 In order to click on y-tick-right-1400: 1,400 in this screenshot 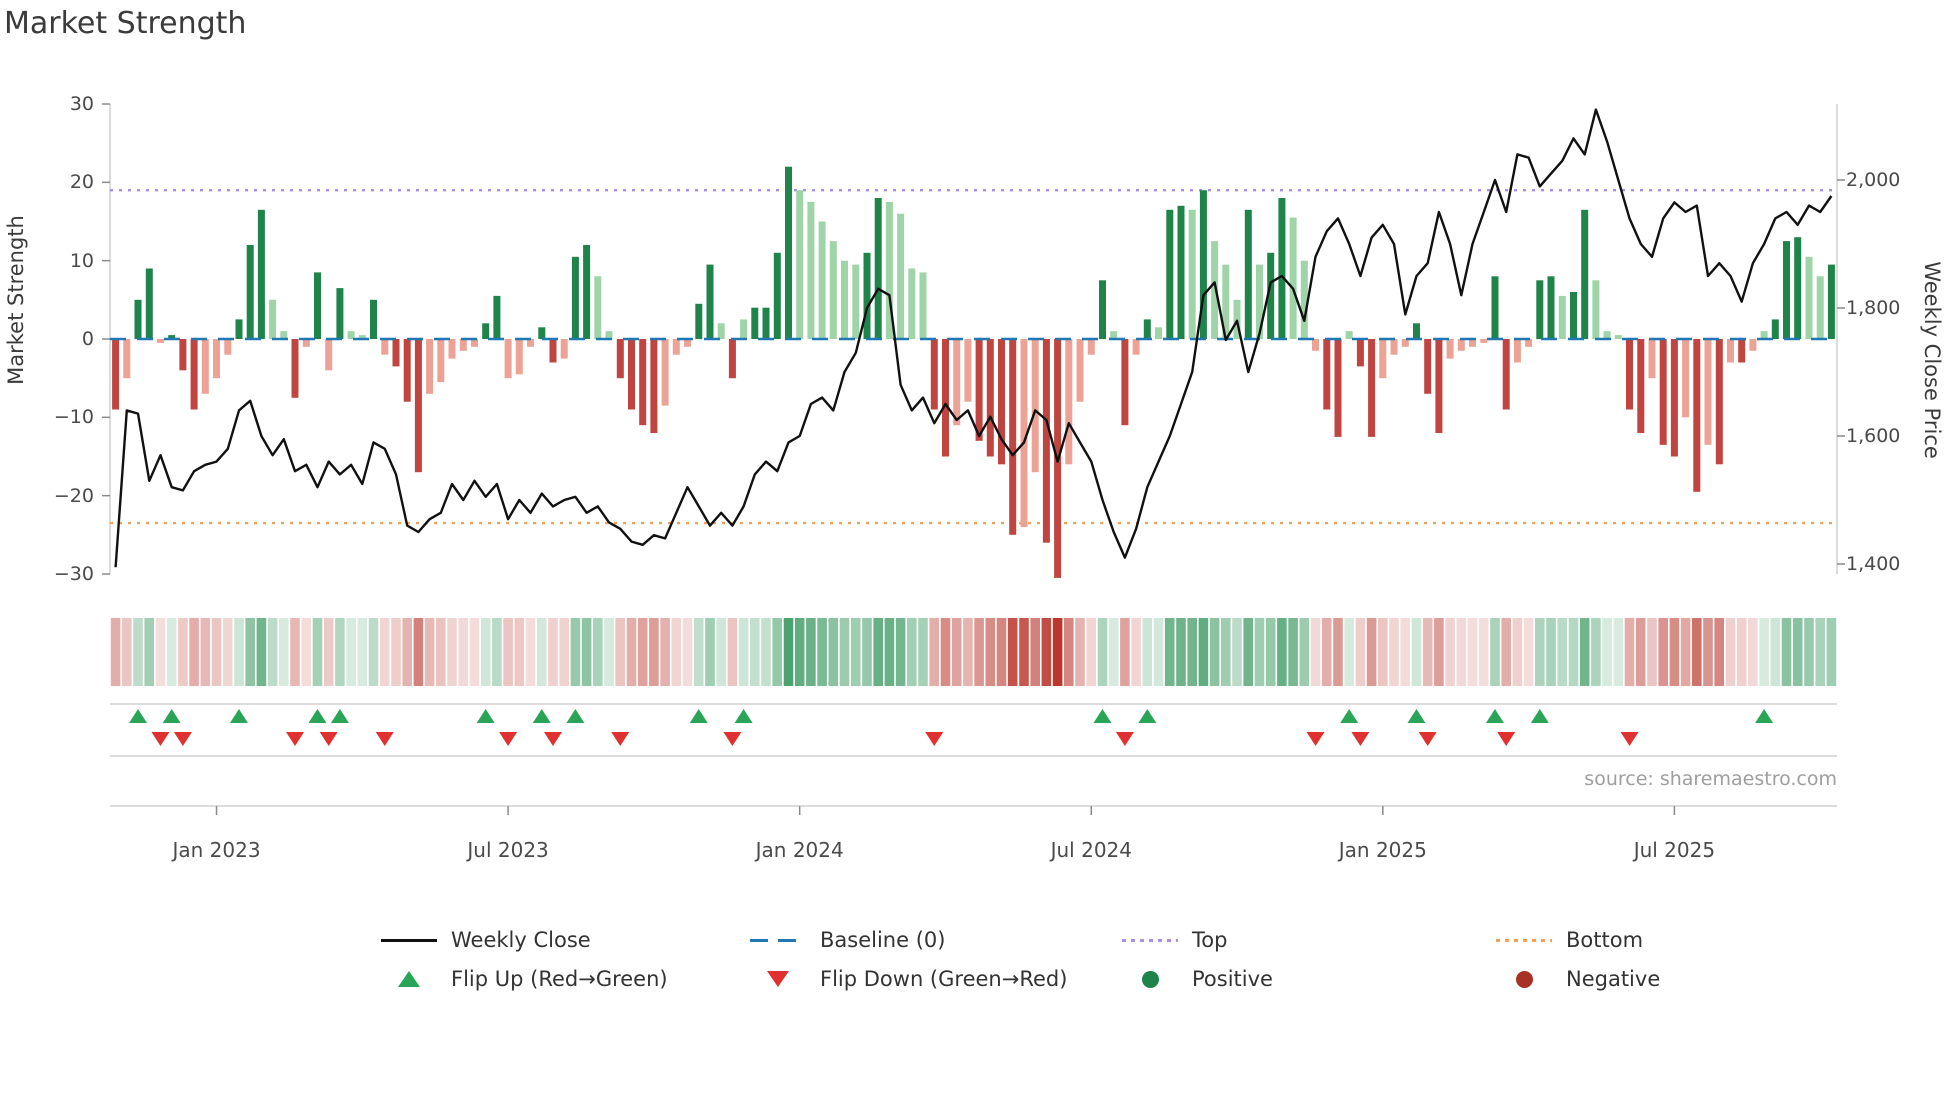, I will do `click(1873, 564)`.